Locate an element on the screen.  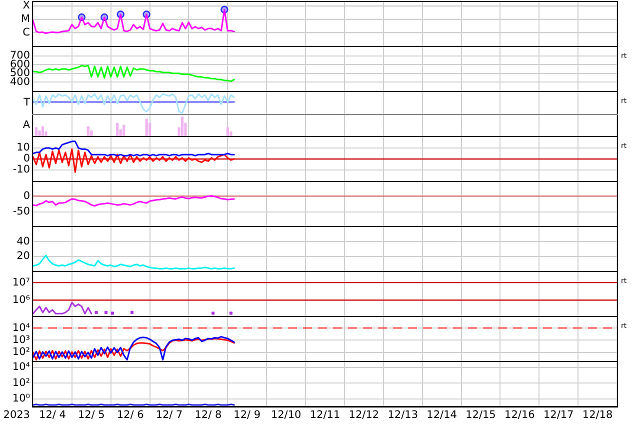
y-tick-label: 20 is located at coordinates (23, 256).